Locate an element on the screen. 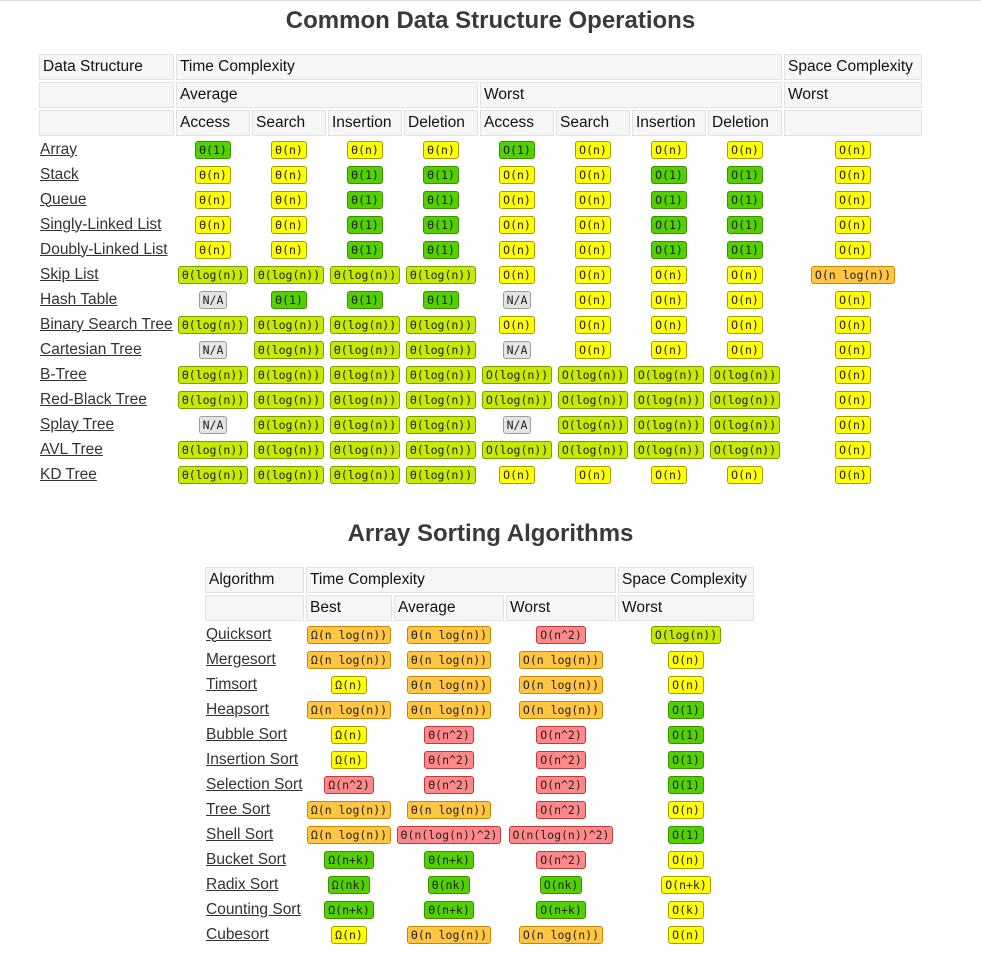 The image size is (981, 966). link-mergesort: Mergesort is located at coordinates (241, 659).